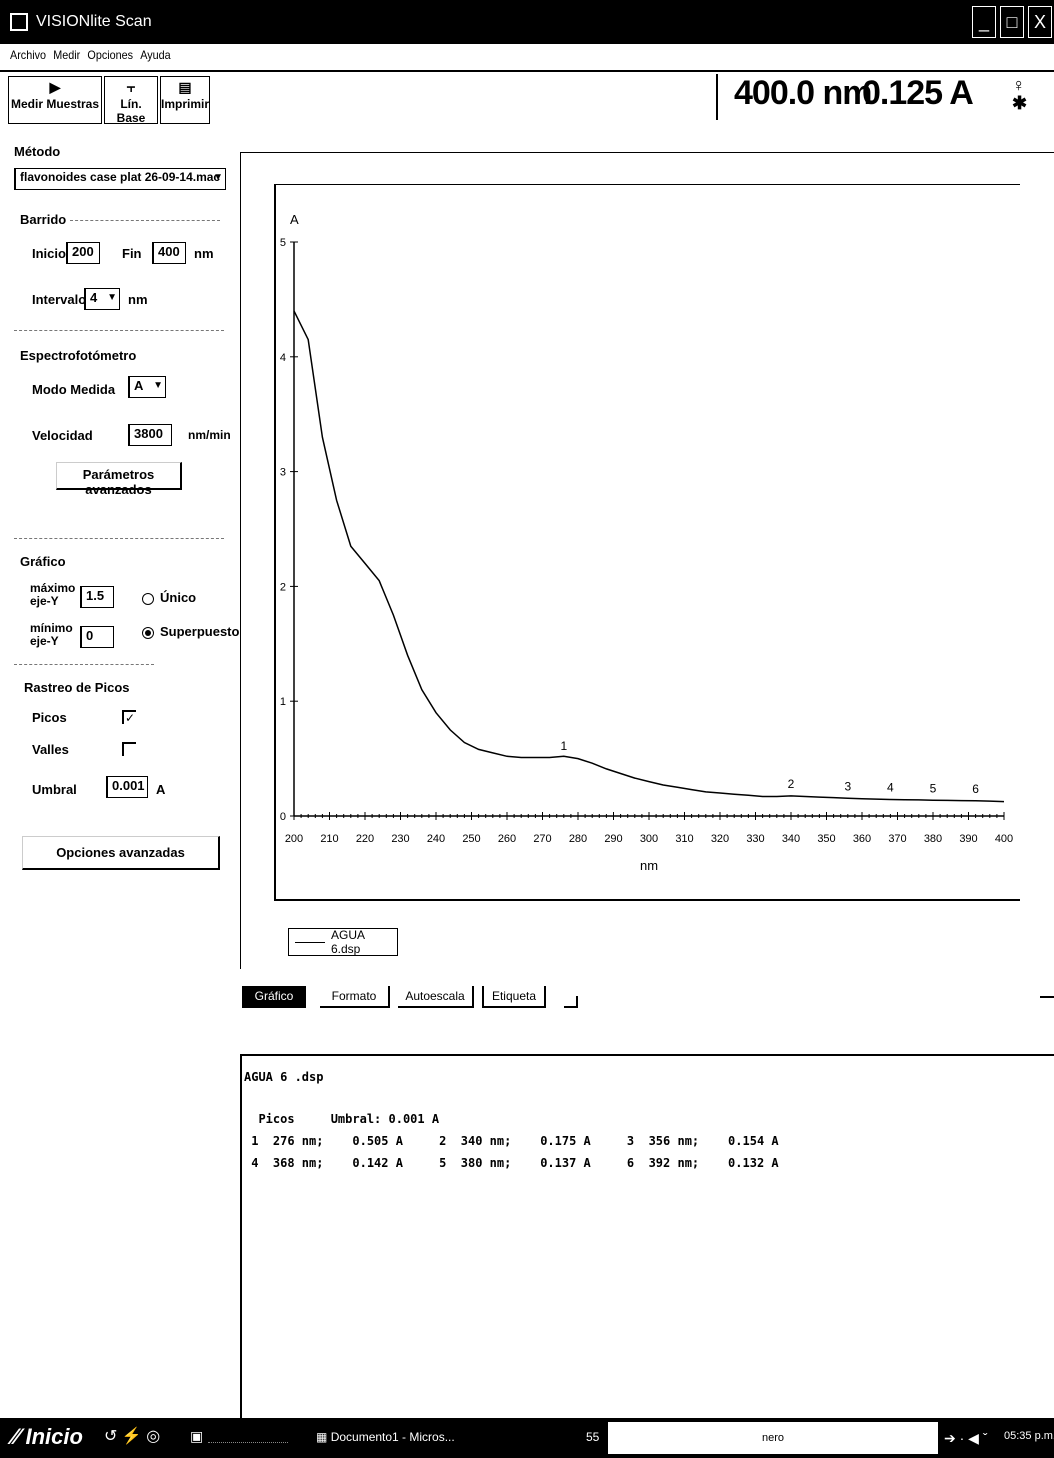 This screenshot has width=1054, height=1458. Describe the element at coordinates (102, 299) in the screenshot. I see `intervalo-select: 4 ▼` at that location.